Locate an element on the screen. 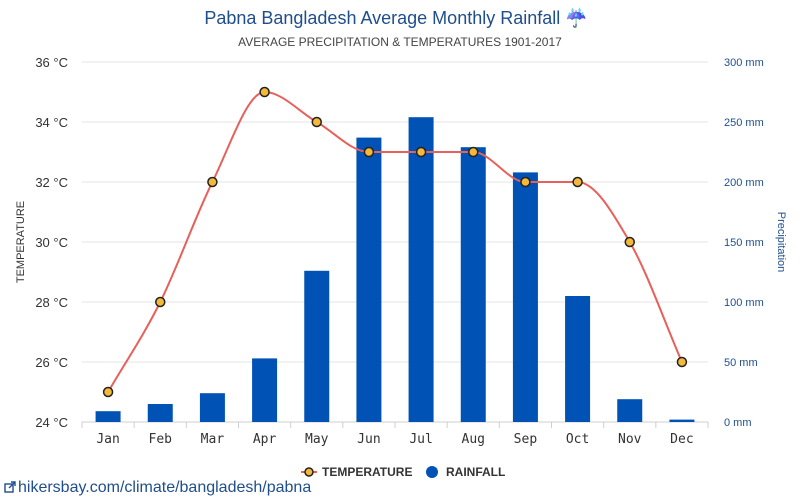  x-tick-label: Apr is located at coordinates (265, 439).